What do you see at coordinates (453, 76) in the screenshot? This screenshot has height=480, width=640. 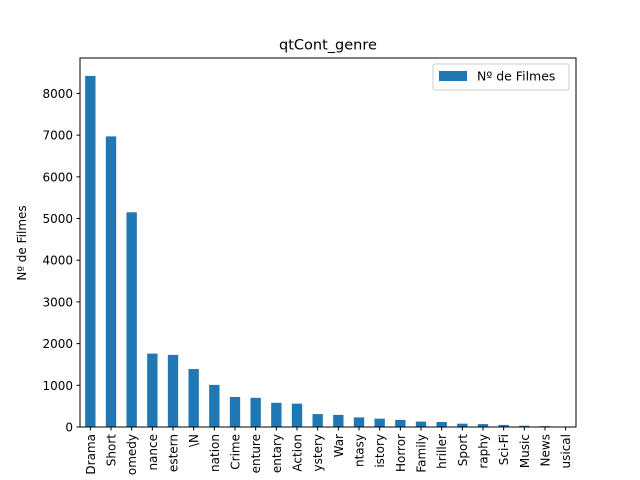 I see `legend-swatch` at bounding box center [453, 76].